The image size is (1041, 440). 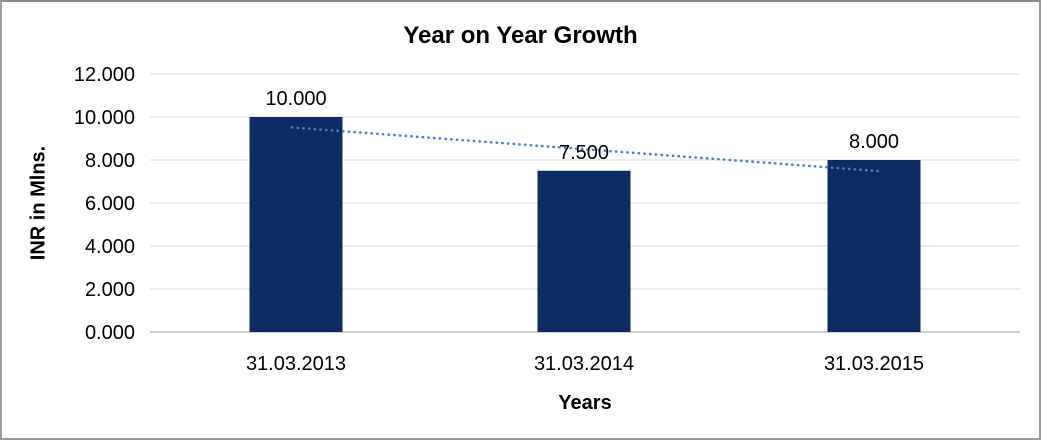 I want to click on y-tick-label: 12.000, so click(x=104, y=75).